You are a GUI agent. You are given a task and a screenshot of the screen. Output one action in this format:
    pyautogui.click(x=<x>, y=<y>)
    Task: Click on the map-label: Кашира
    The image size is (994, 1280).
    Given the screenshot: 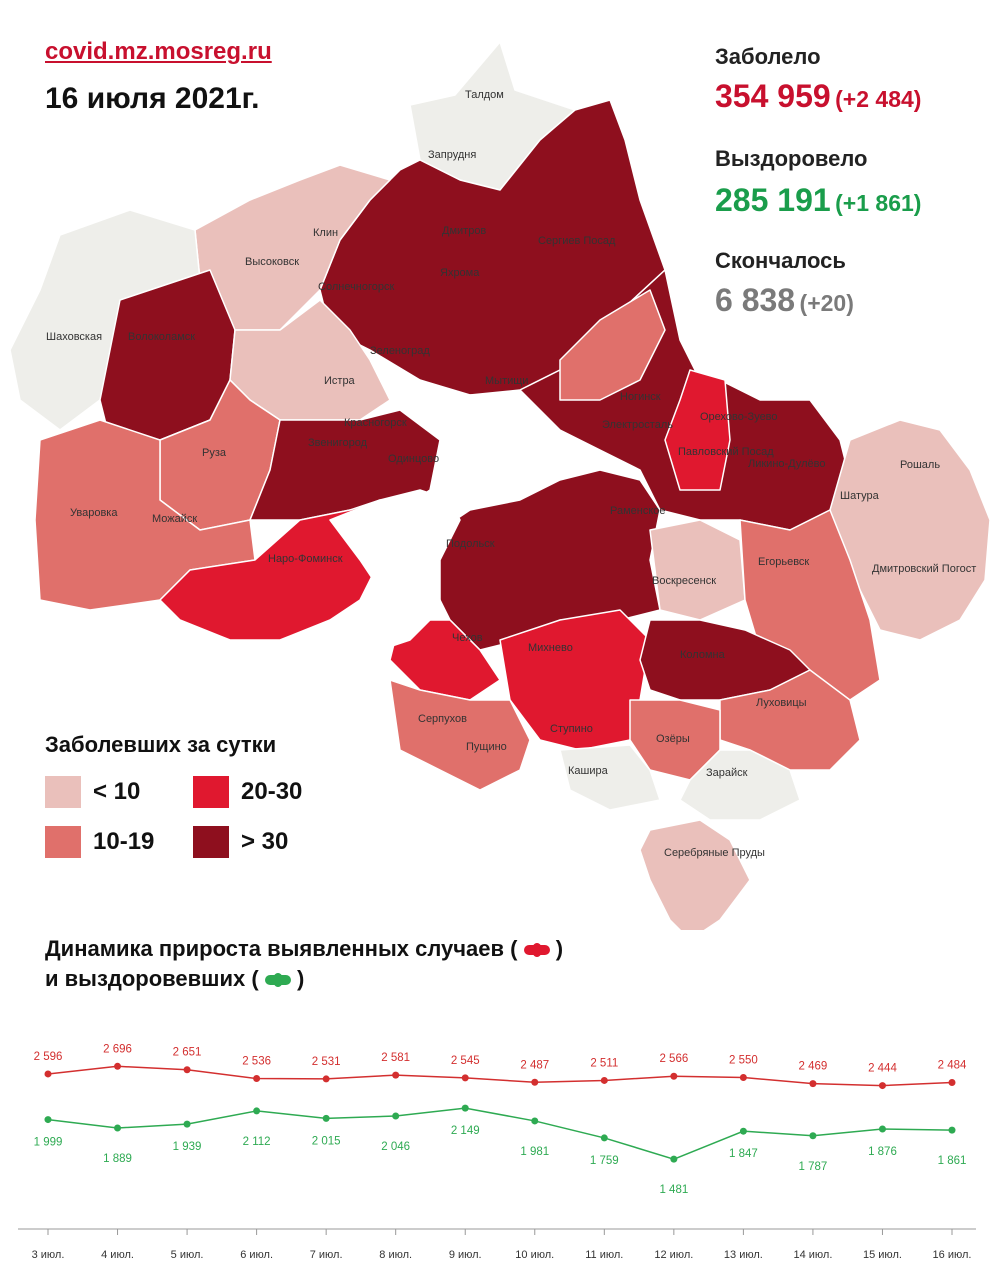 What is the action you would take?
    pyautogui.click(x=588, y=771)
    